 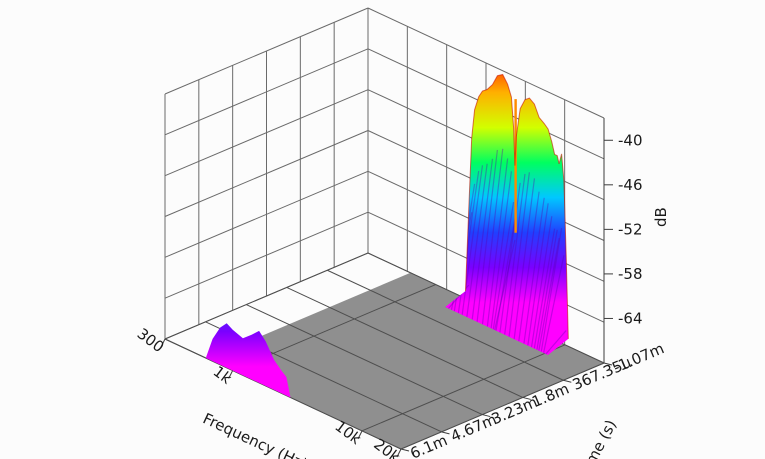 What do you see at coordinates (630, 318) in the screenshot?
I see `level-tick-label: -64` at bounding box center [630, 318].